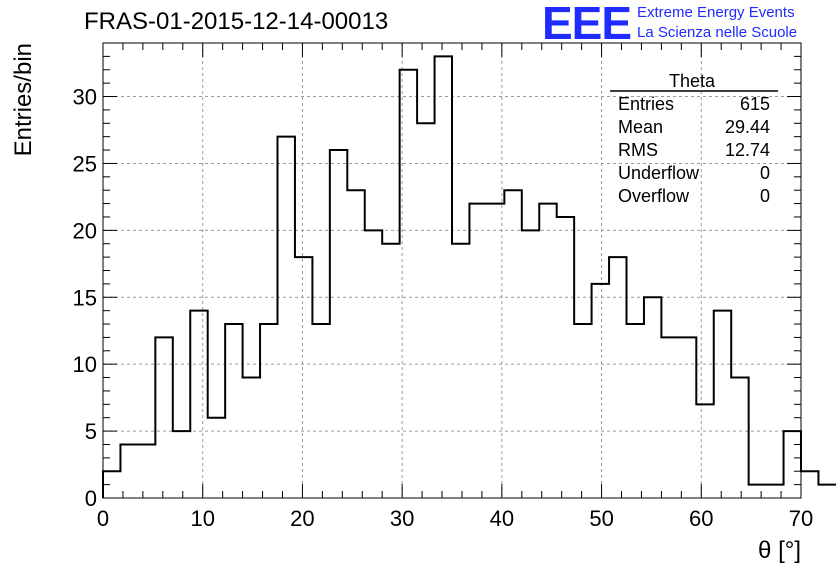 This screenshot has width=836, height=572. Describe the element at coordinates (85, 230) in the screenshot. I see `y-tick-label: 20` at that location.